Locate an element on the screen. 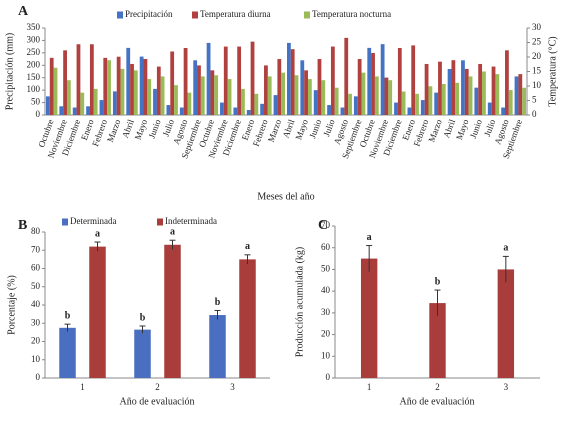 This screenshot has width=565, height=424. y2-tick-label: 15 is located at coordinates (537, 71).